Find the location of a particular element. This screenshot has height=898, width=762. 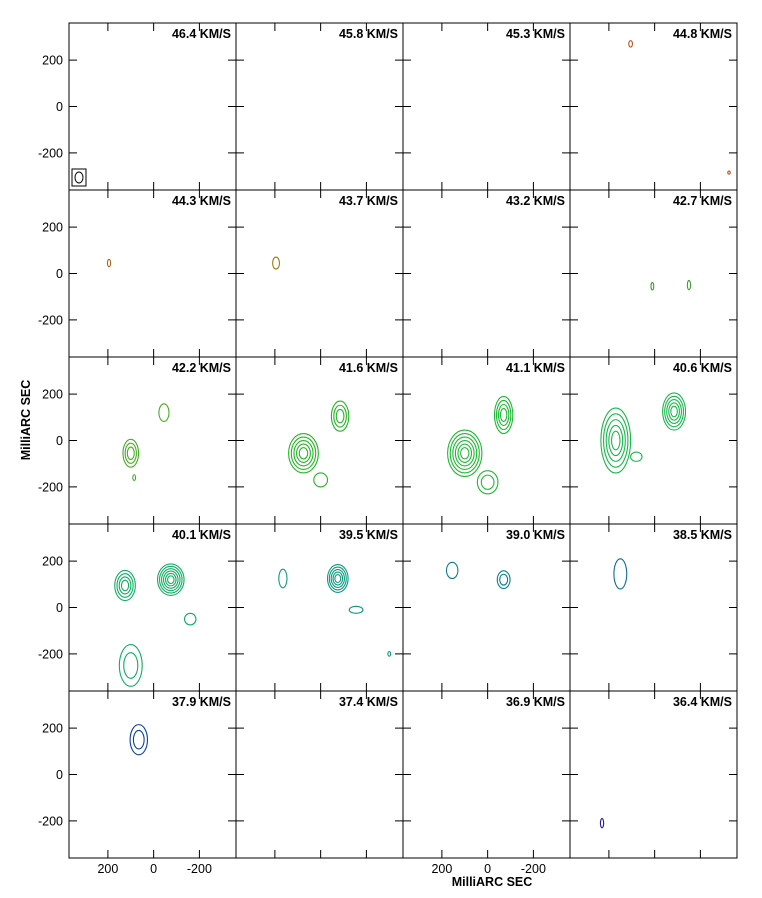

velocity-label: 36.9 KM/S is located at coordinates (535, 702).